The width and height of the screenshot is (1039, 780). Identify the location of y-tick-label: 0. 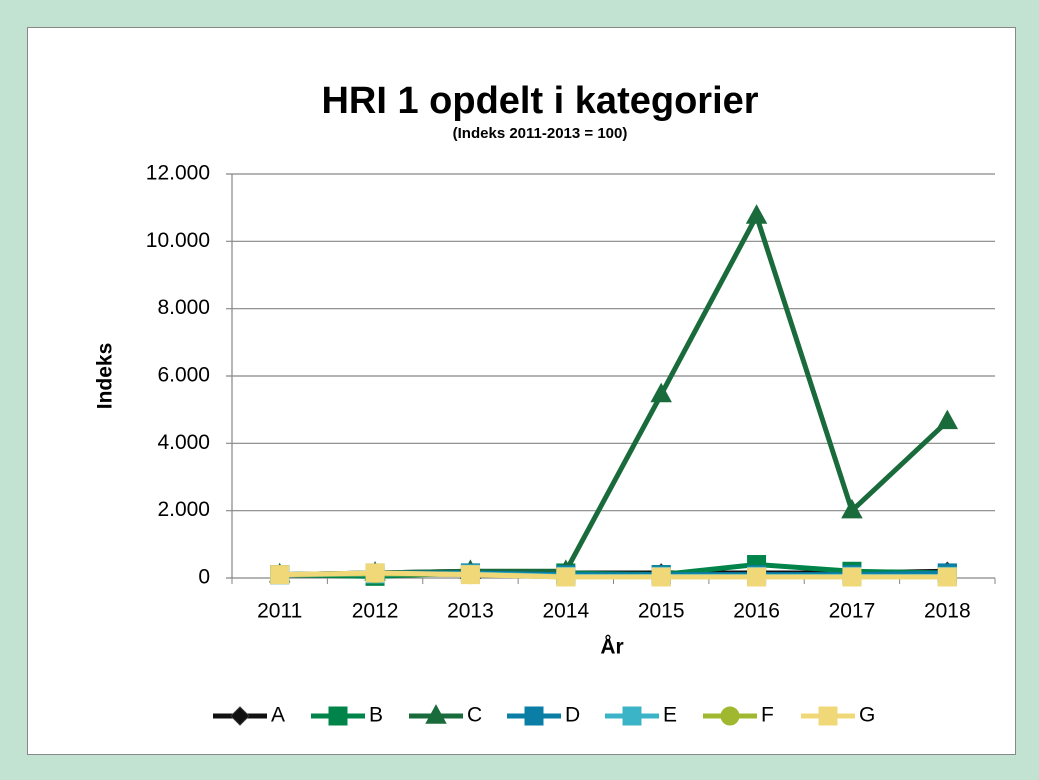
(204, 577).